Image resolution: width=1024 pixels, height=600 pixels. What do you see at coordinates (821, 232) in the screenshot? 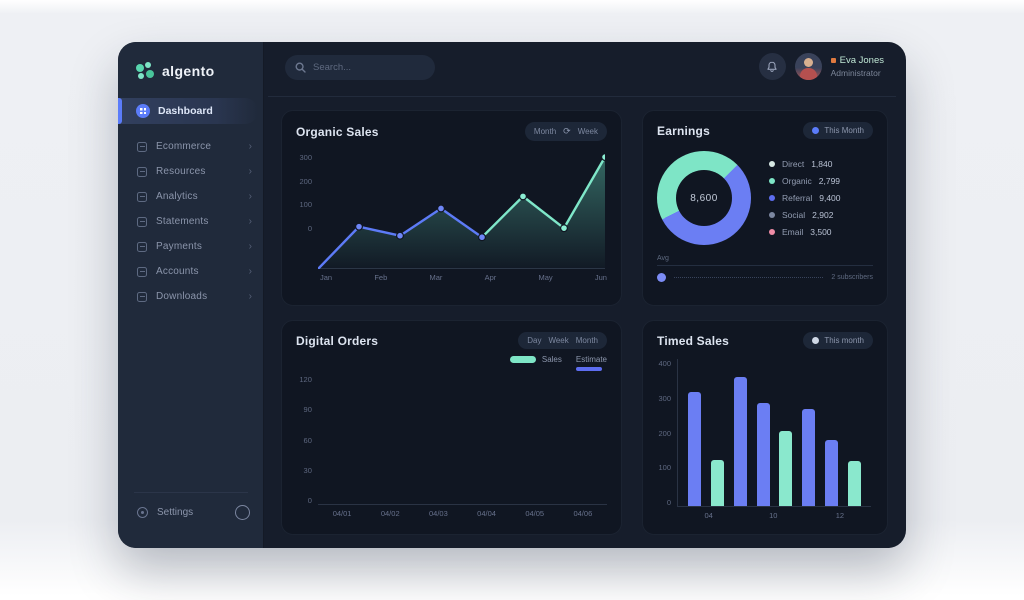
I see `legend-value: 3,500` at bounding box center [821, 232].